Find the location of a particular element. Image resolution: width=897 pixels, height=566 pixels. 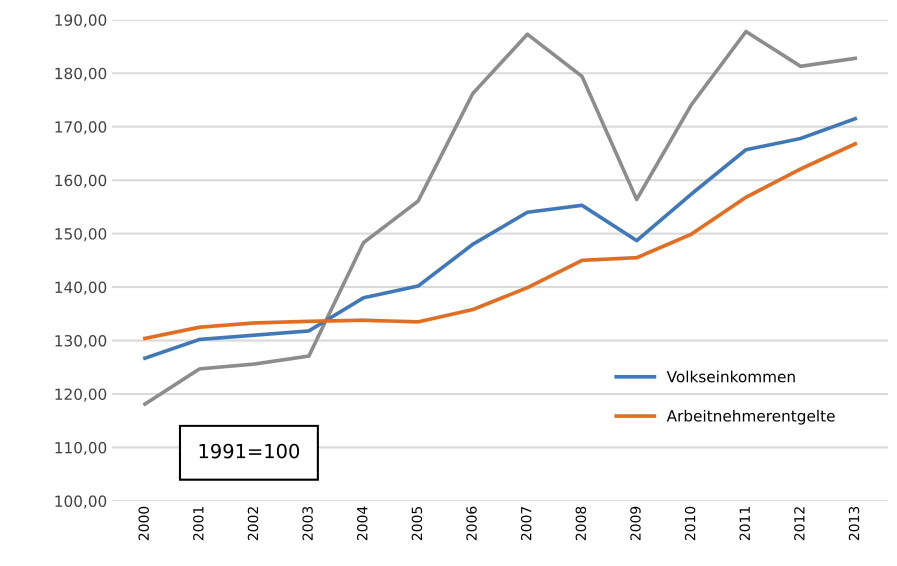

x-tick-label: 2007 is located at coordinates (526, 523).